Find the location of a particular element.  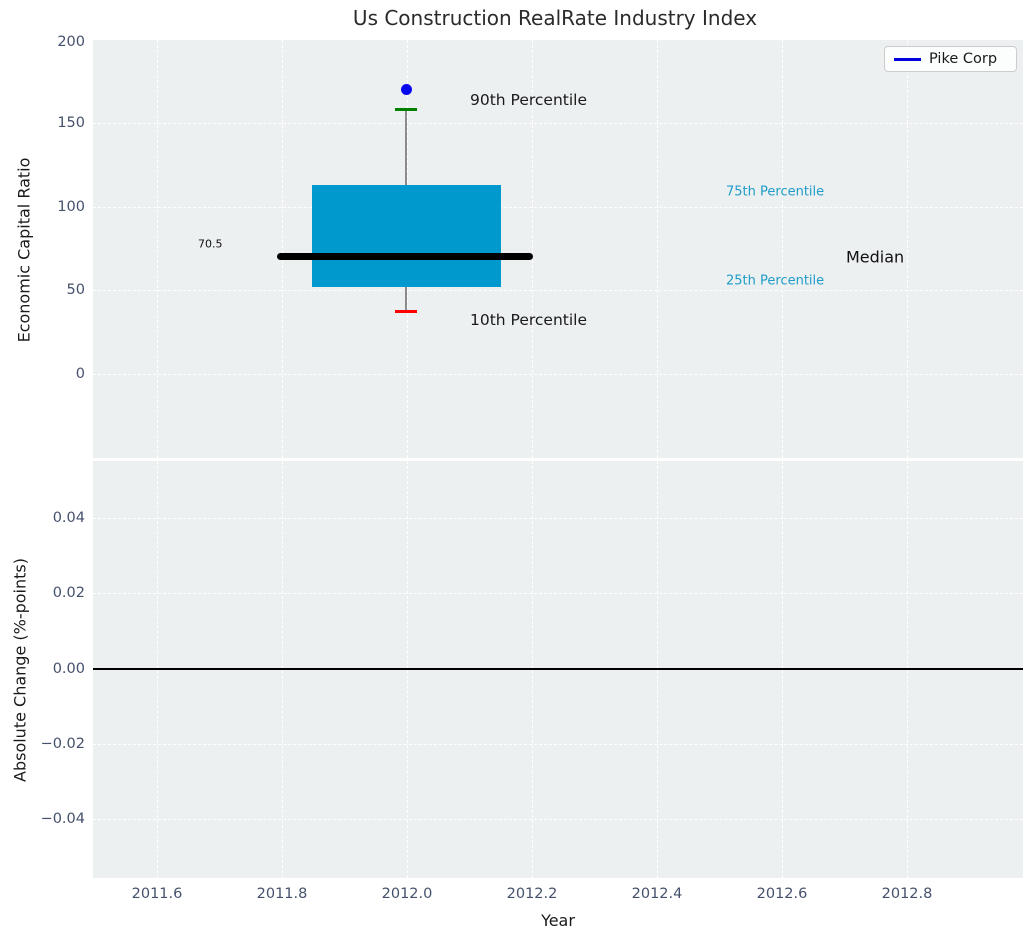

chart-title: Us Construction RealRate Industry Index is located at coordinates (555, 18).